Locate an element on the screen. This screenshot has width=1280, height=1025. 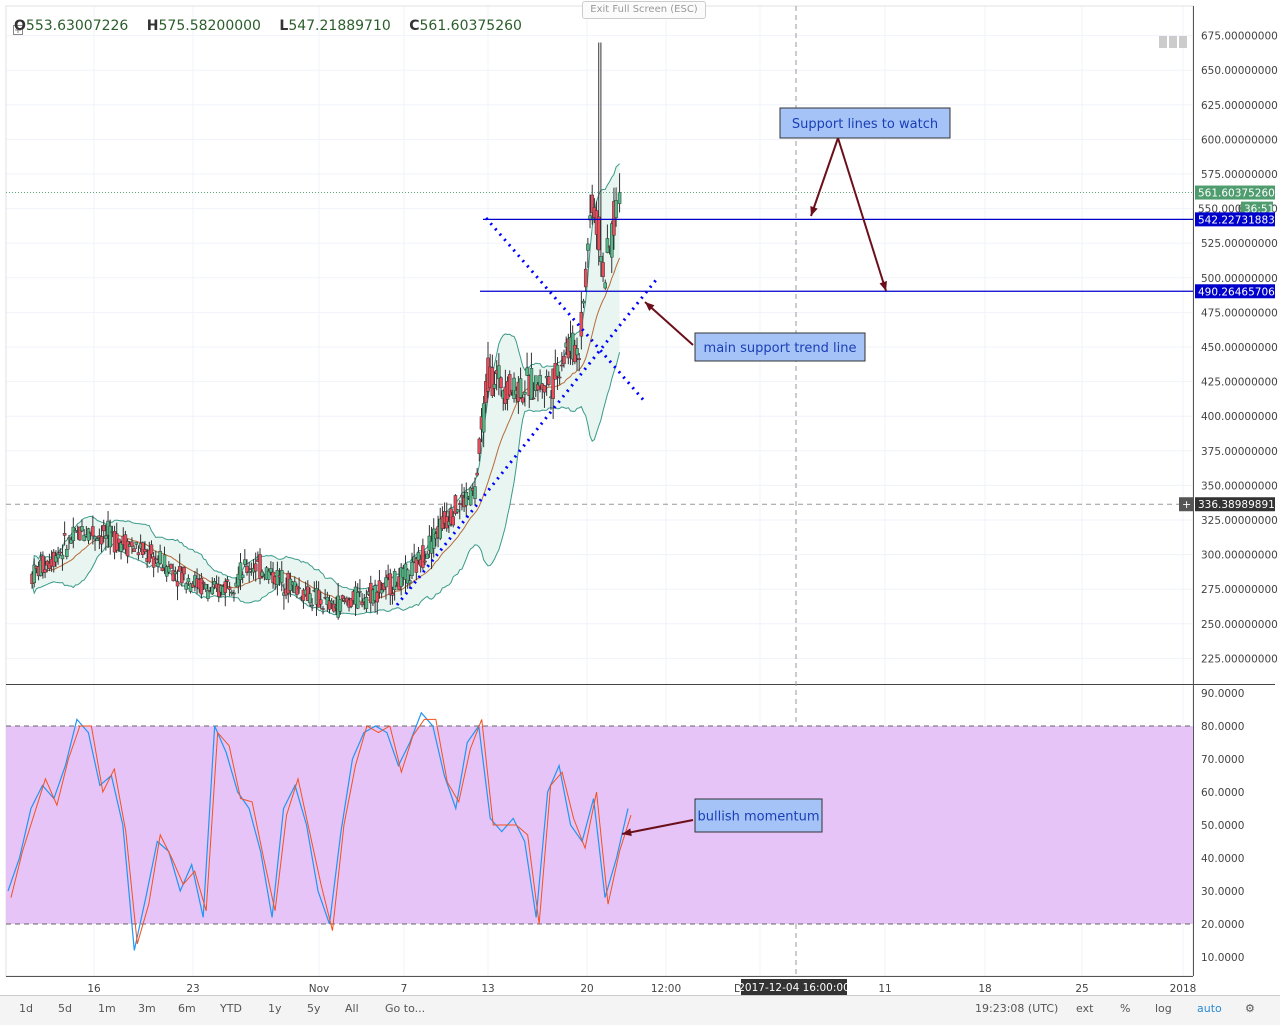
range-3m-button: 3m is located at coordinates (147, 1008).